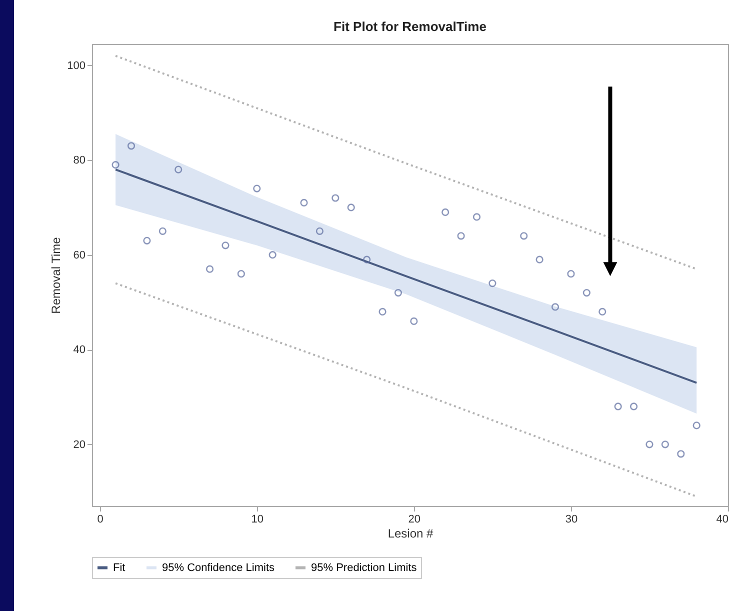  Describe the element at coordinates (79, 444) in the screenshot. I see `y-tick-label: 20` at that location.